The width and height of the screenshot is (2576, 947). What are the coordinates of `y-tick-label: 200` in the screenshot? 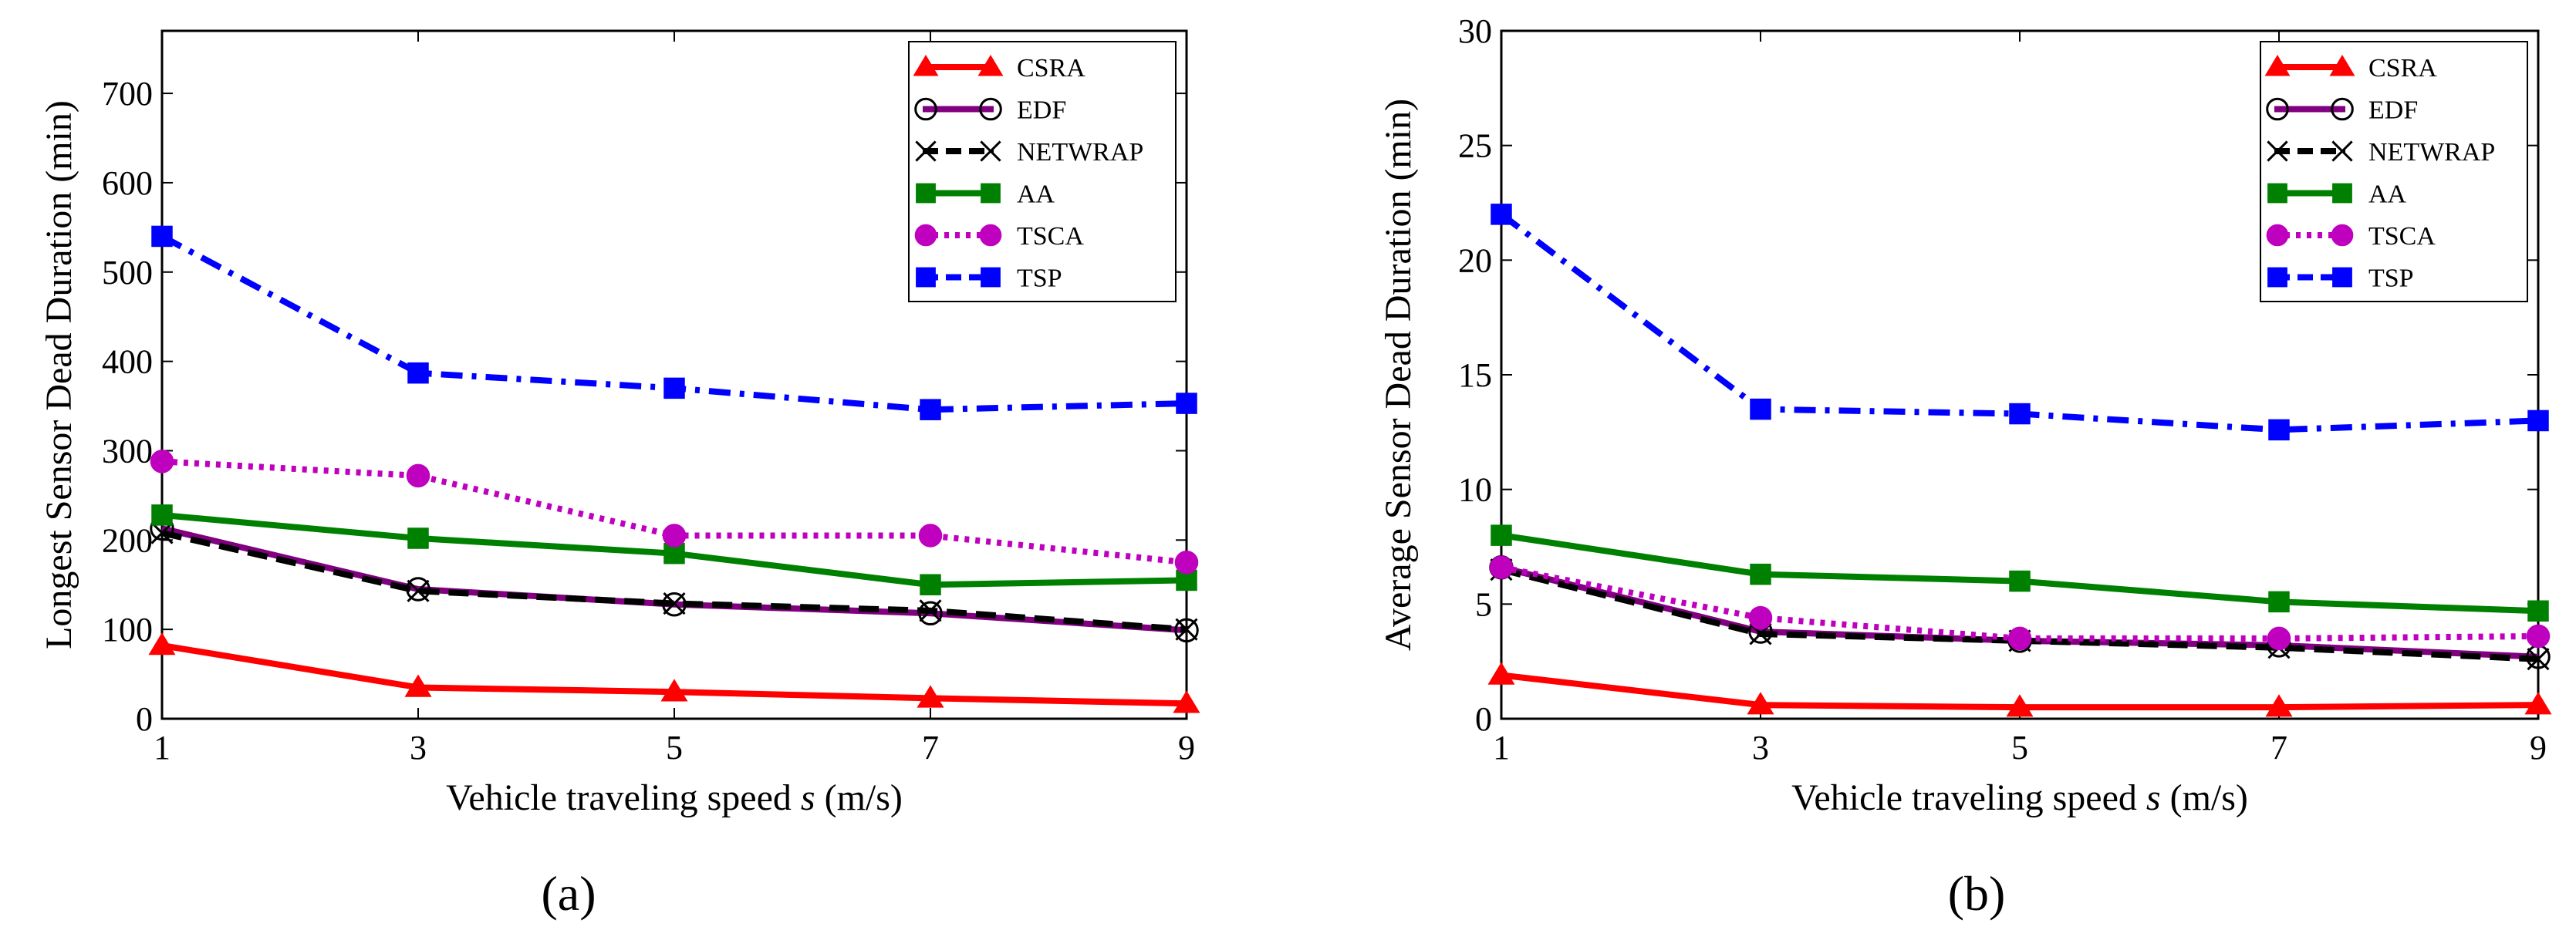 It's located at (127, 540).